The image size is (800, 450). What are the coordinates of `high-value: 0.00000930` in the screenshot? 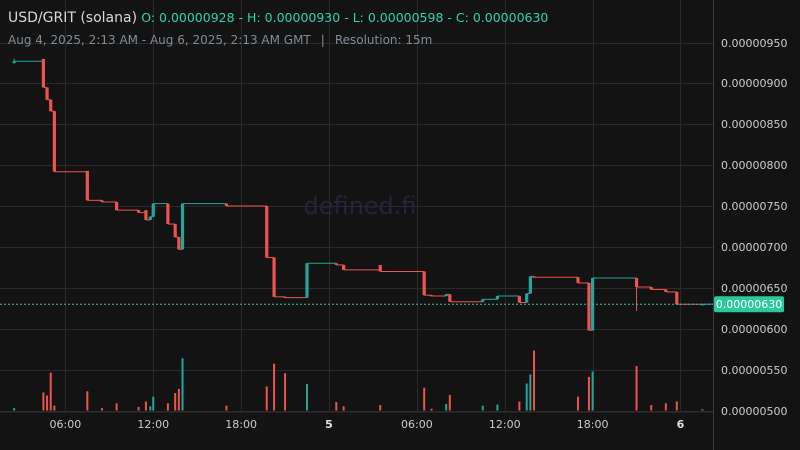 It's located at (302, 17).